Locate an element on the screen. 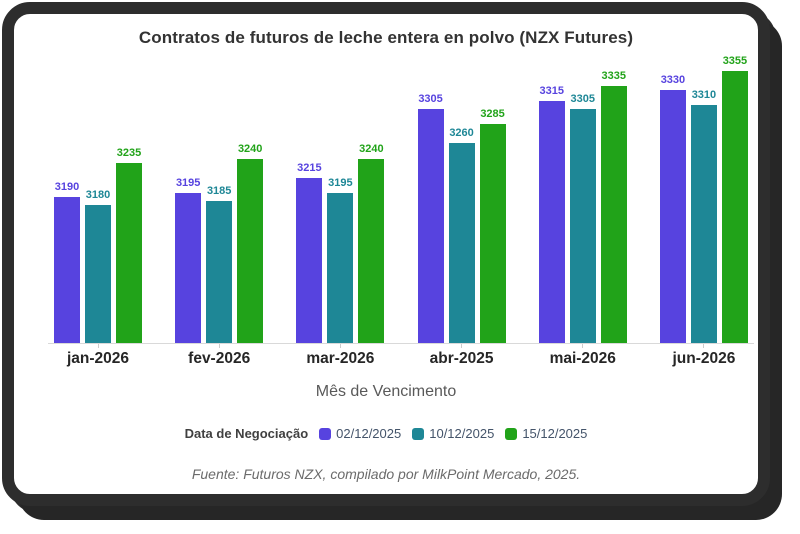  bar-wrap: 3215 is located at coordinates (309, 199).